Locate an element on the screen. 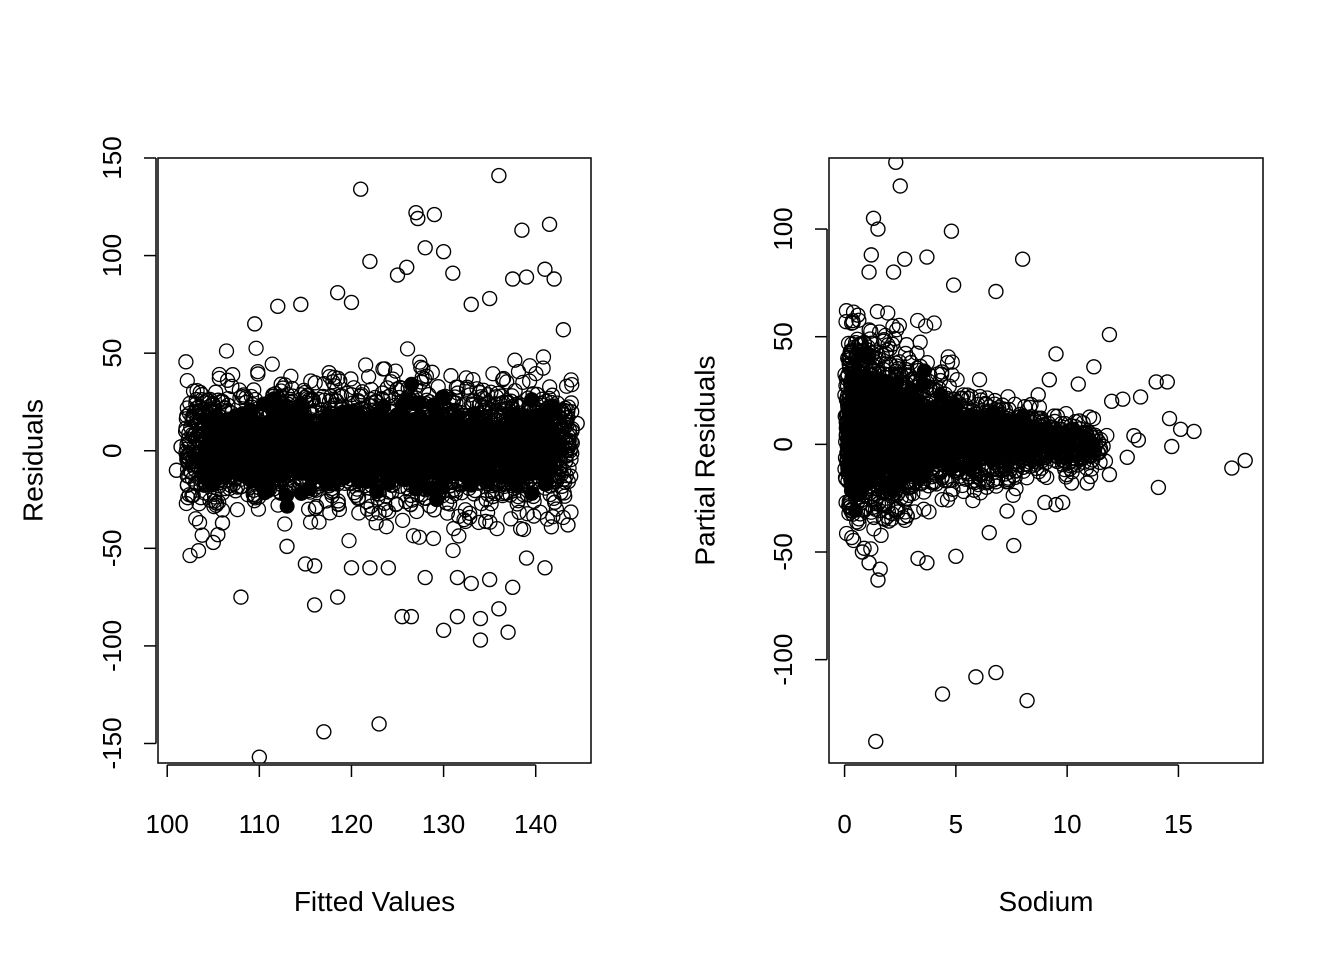  y-tick-label: 50 is located at coordinates (783, 336).